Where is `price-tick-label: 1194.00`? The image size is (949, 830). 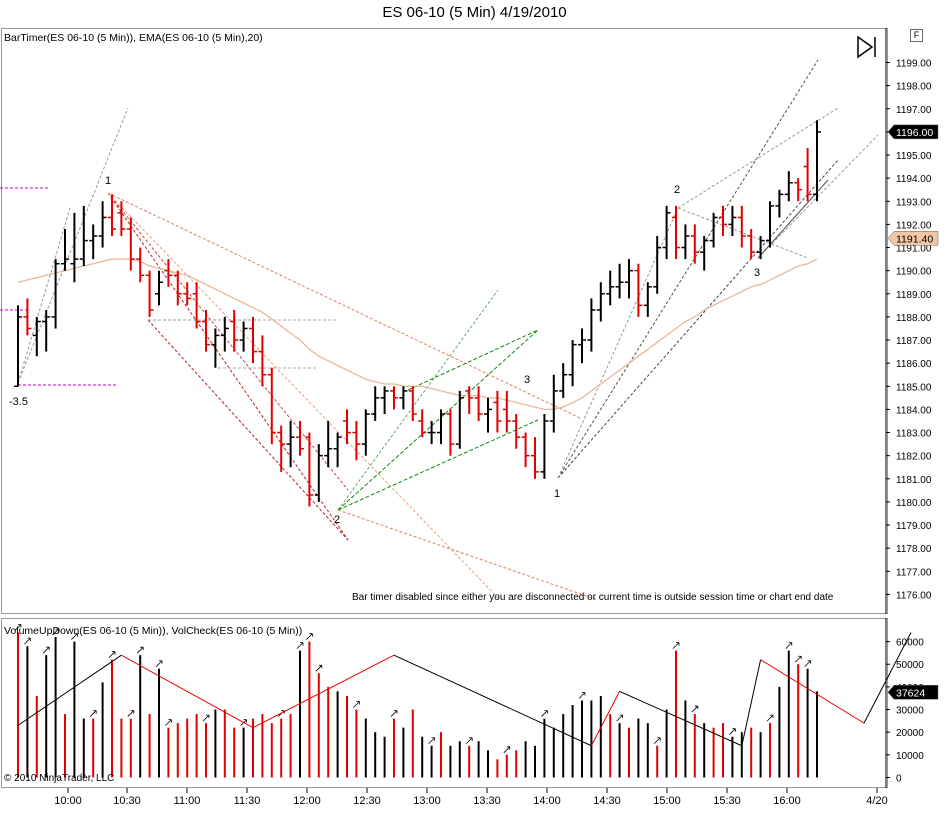 price-tick-label: 1194.00 is located at coordinates (914, 179).